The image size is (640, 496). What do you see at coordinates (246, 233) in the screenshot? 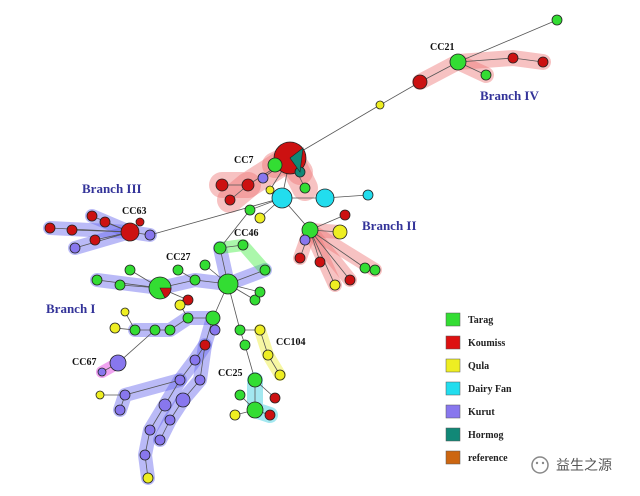
I see `cc-label: CC46` at bounding box center [246, 233].